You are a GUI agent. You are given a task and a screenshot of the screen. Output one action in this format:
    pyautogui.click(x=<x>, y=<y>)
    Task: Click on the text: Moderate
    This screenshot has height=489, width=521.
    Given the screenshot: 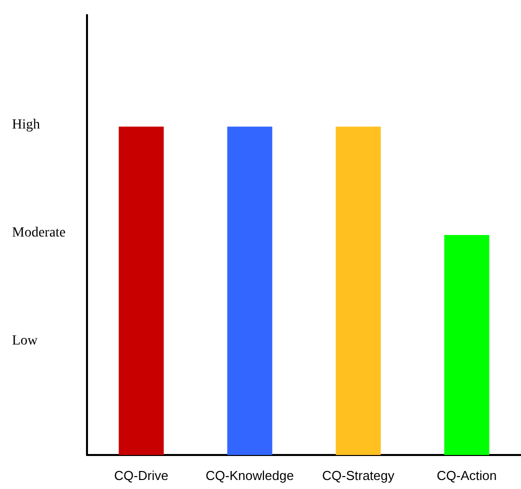 What is the action you would take?
    pyautogui.click(x=39, y=233)
    